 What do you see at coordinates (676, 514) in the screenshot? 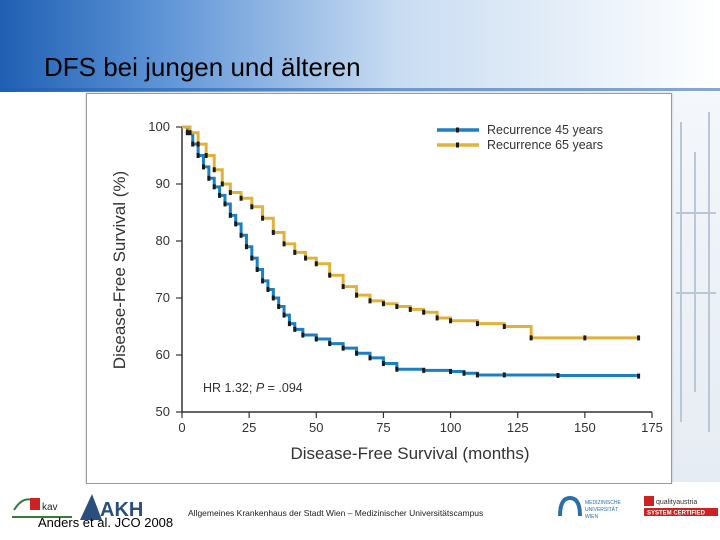
I see `svg-text: SYSTEM CERTIFIED` at bounding box center [676, 514].